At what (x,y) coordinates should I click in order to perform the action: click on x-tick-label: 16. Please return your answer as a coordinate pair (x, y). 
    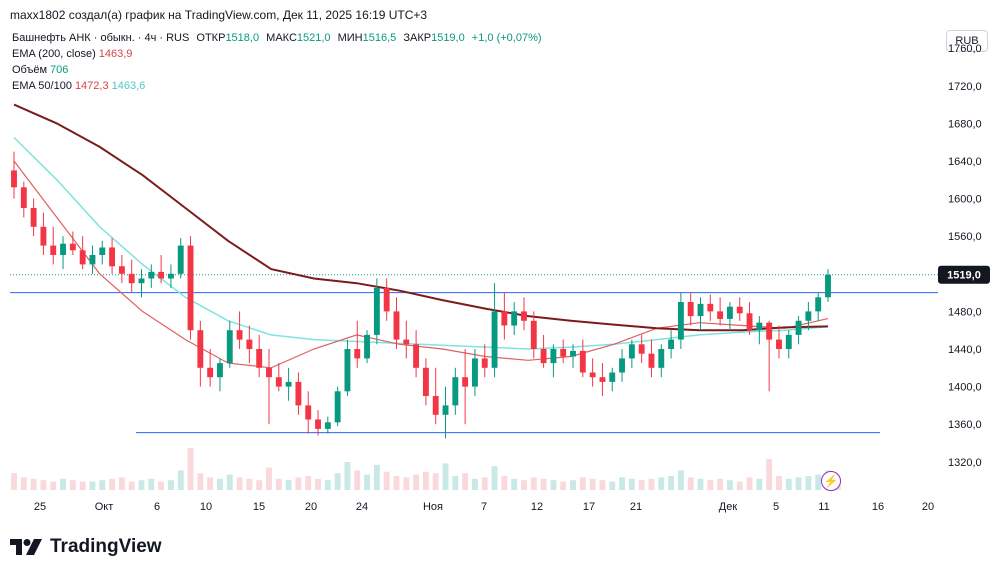
    Looking at the image, I should click on (878, 507).